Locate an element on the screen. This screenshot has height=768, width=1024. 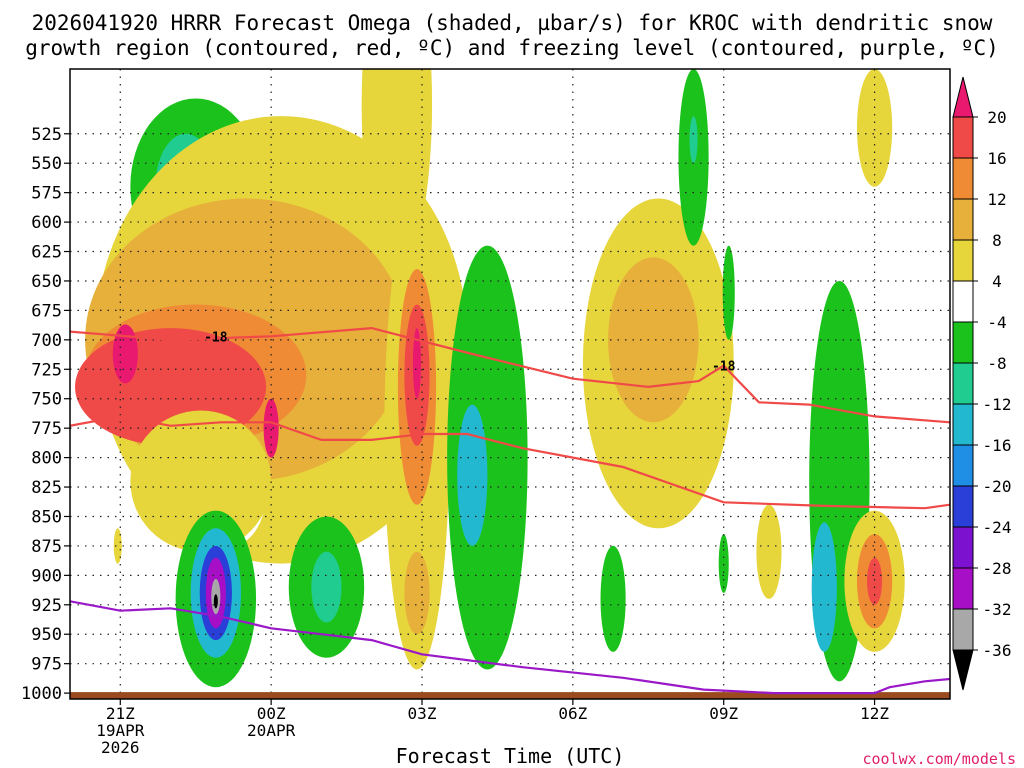
terrain-surface is located at coordinates (510, 695).